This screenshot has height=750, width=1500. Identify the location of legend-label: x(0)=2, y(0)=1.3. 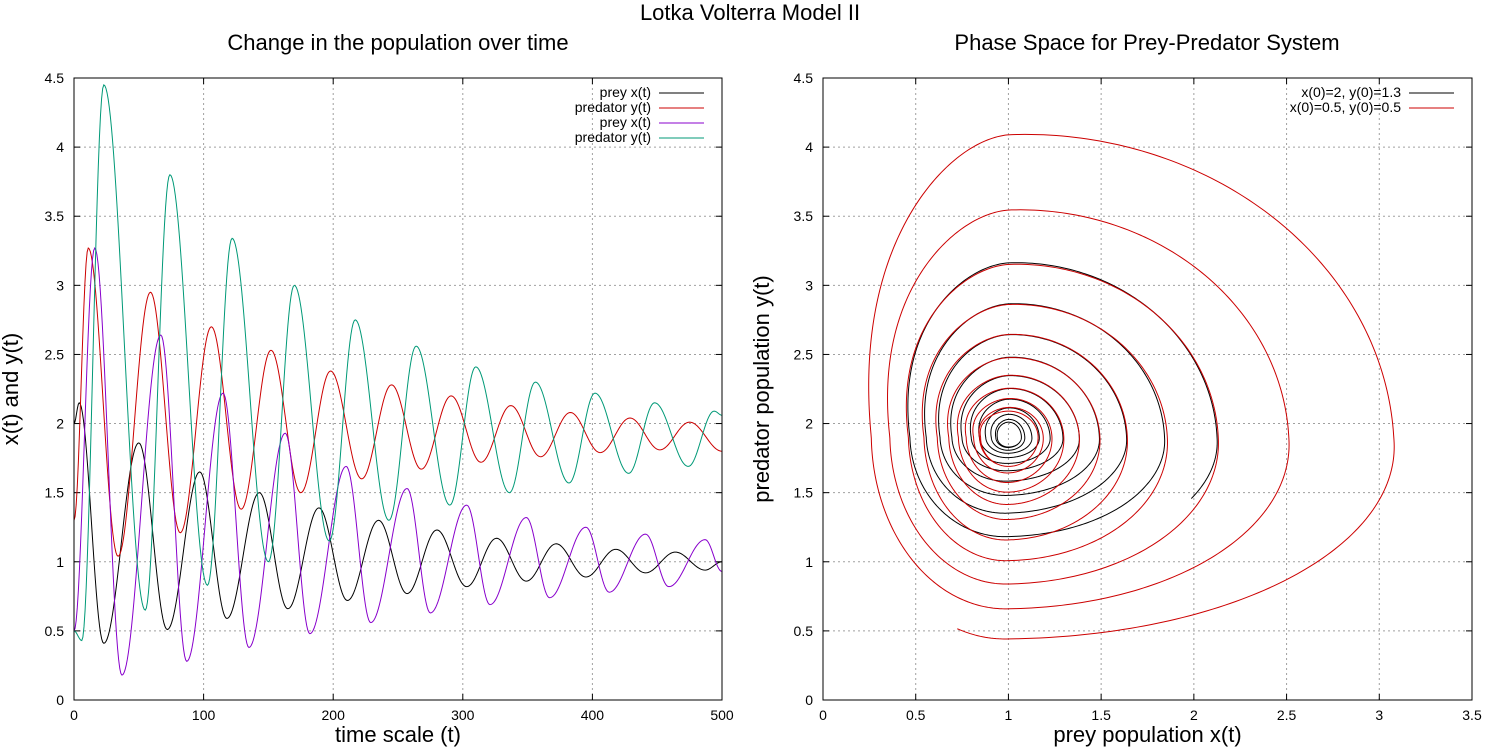
(1351, 92).